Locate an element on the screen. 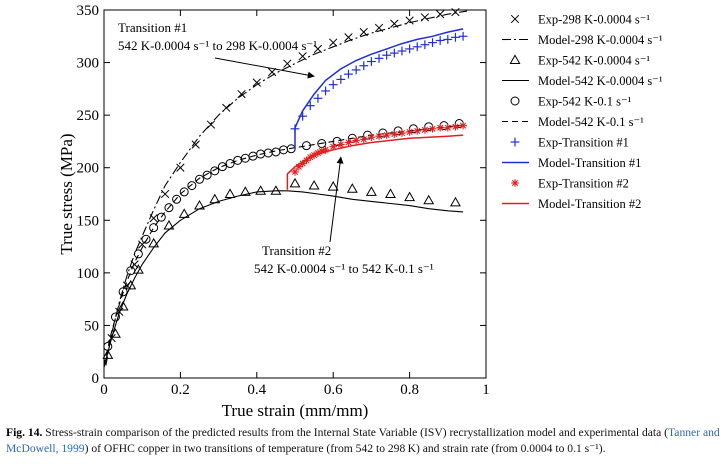  y-axis-label: True stress (MPa) is located at coordinates (66, 193).